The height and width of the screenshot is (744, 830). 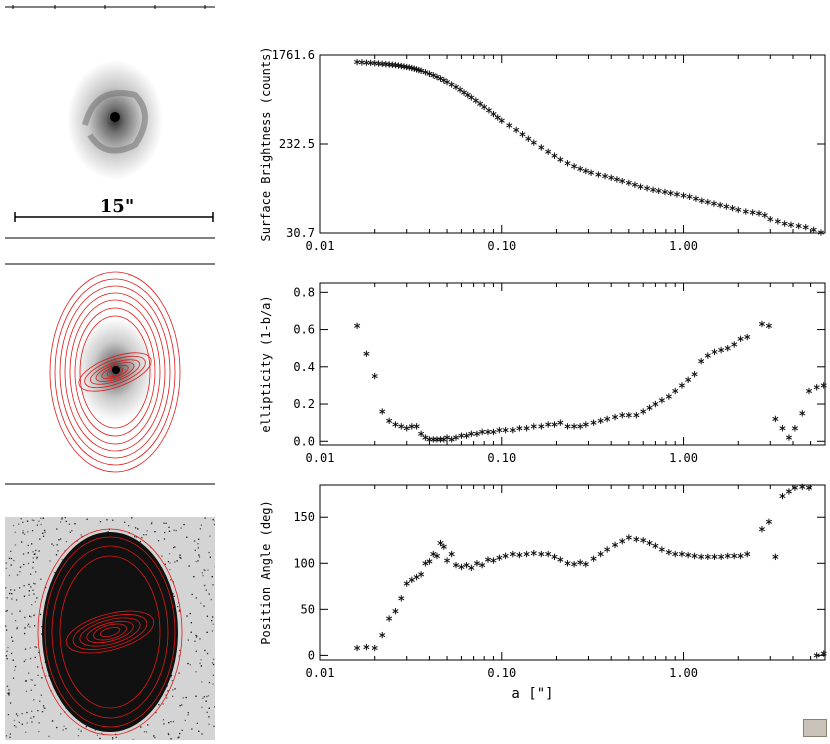 I want to click on y-tick-label: 1761.6, so click(x=293, y=55).